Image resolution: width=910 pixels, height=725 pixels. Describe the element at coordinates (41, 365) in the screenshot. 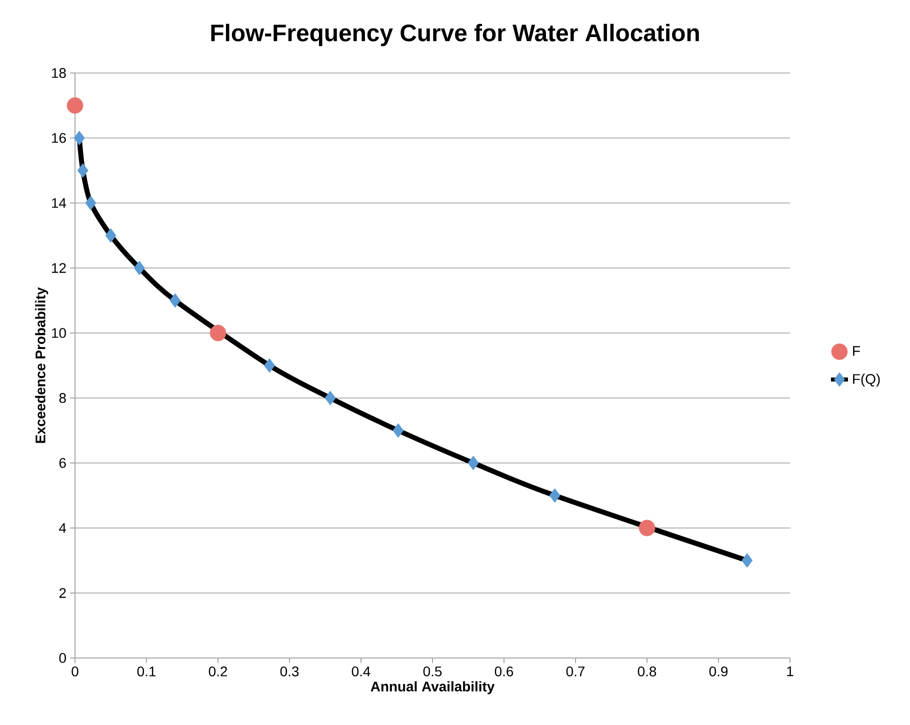

I see `y-axis-title: Exceedence Probability` at that location.